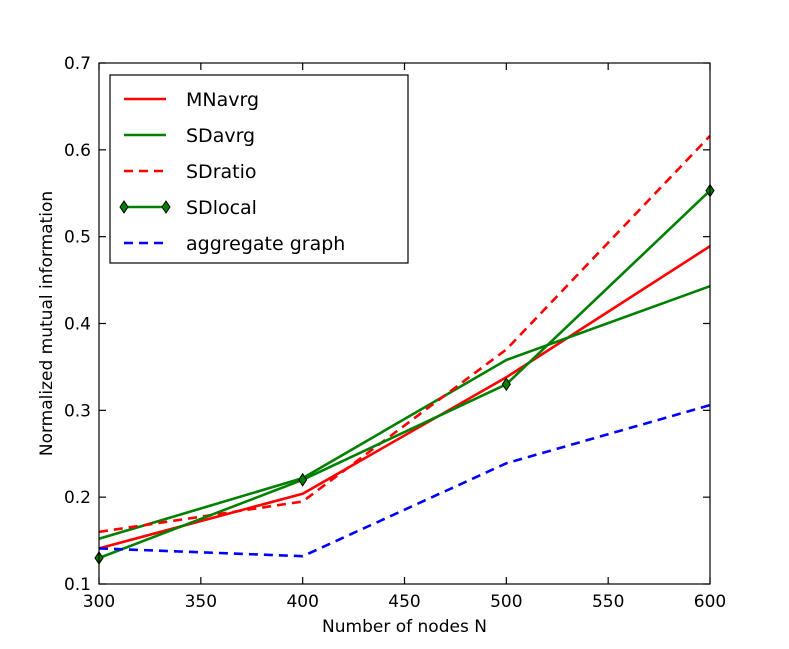 Image resolution: width=789 pixels, height=649 pixels. What do you see at coordinates (77, 325) in the screenshot?
I see `y-tick-label: 0.4` at bounding box center [77, 325].